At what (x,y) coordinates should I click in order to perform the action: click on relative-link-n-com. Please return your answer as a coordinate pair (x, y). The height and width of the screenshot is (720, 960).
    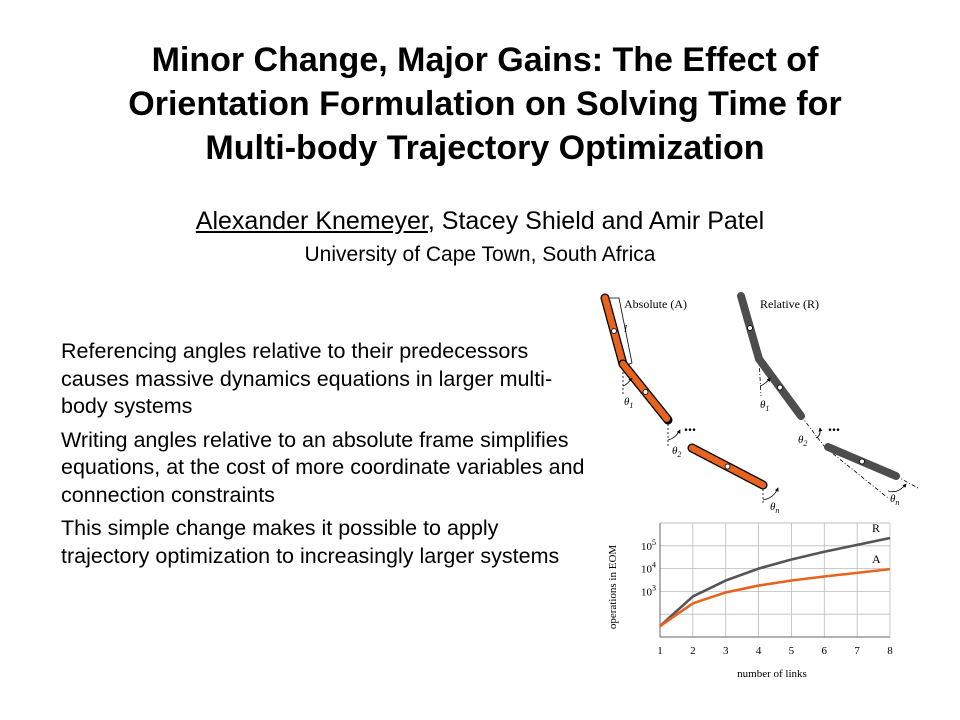
    Looking at the image, I should click on (862, 461).